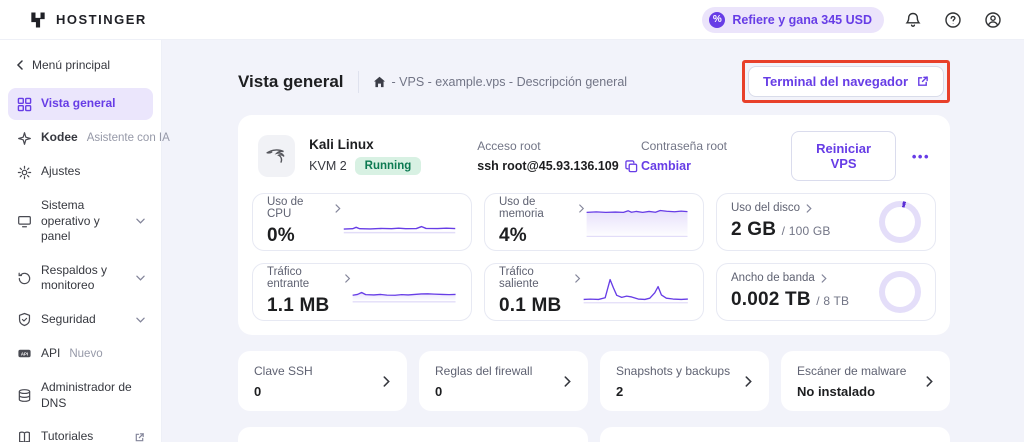  What do you see at coordinates (913, 20) in the screenshot?
I see `notifications-bell-icon` at bounding box center [913, 20].